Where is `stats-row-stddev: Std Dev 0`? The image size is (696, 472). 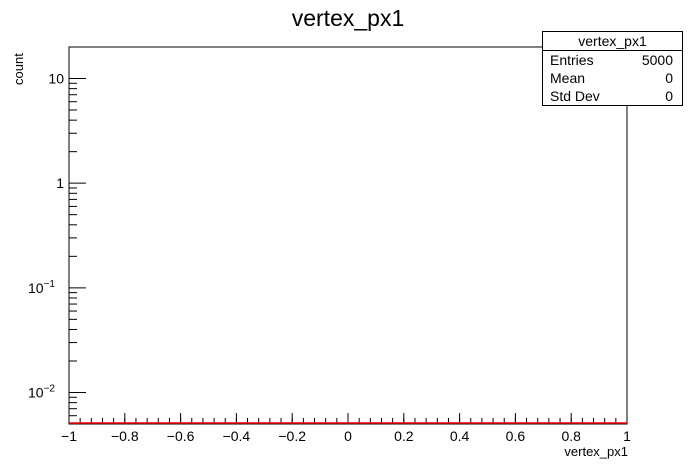 stats-row-stddev: Std Dev 0 is located at coordinates (612, 96).